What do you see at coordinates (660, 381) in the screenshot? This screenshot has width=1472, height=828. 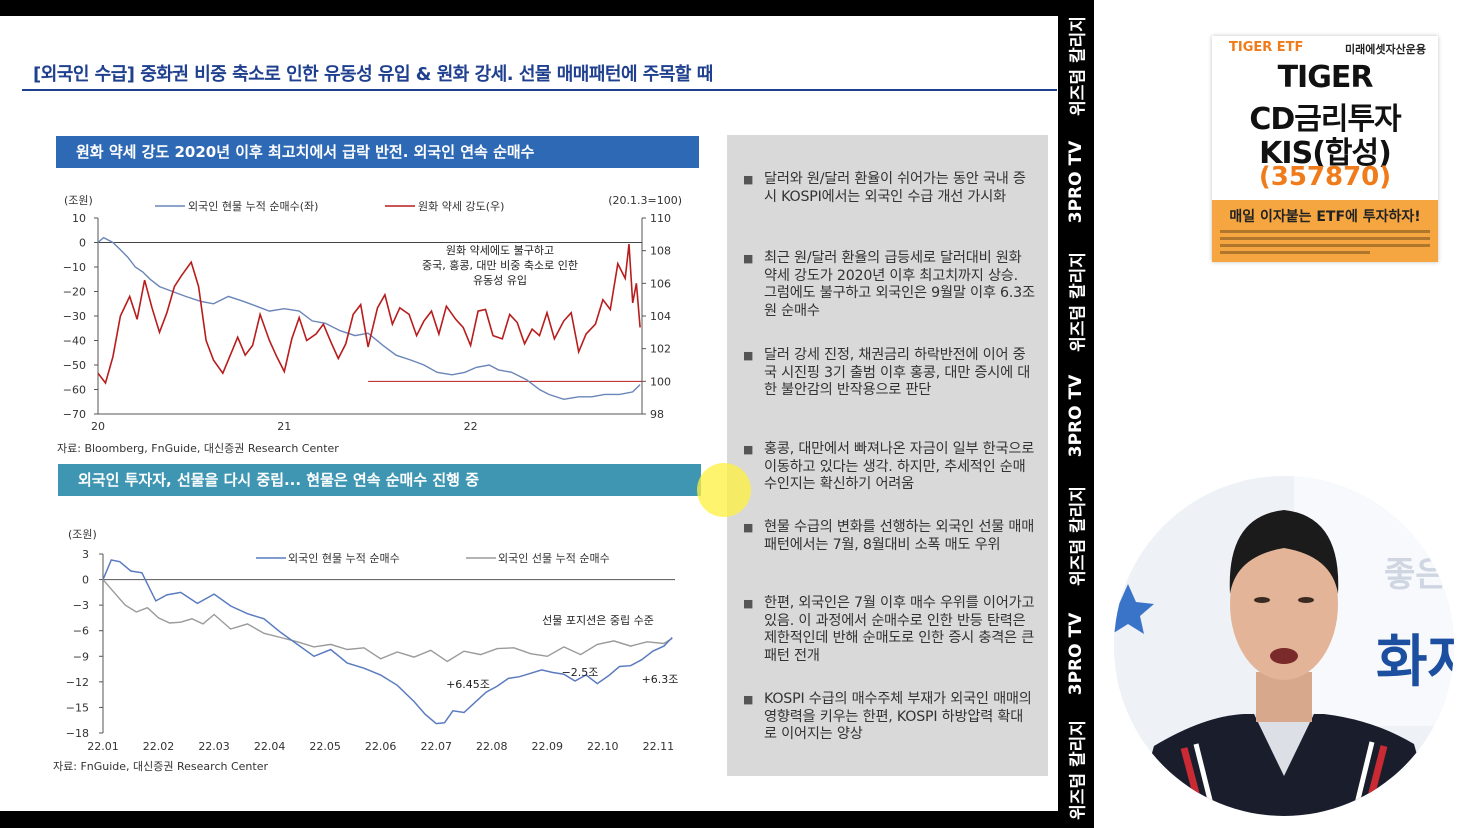 I see `chart1-right-tick-label: 100` at bounding box center [660, 381].